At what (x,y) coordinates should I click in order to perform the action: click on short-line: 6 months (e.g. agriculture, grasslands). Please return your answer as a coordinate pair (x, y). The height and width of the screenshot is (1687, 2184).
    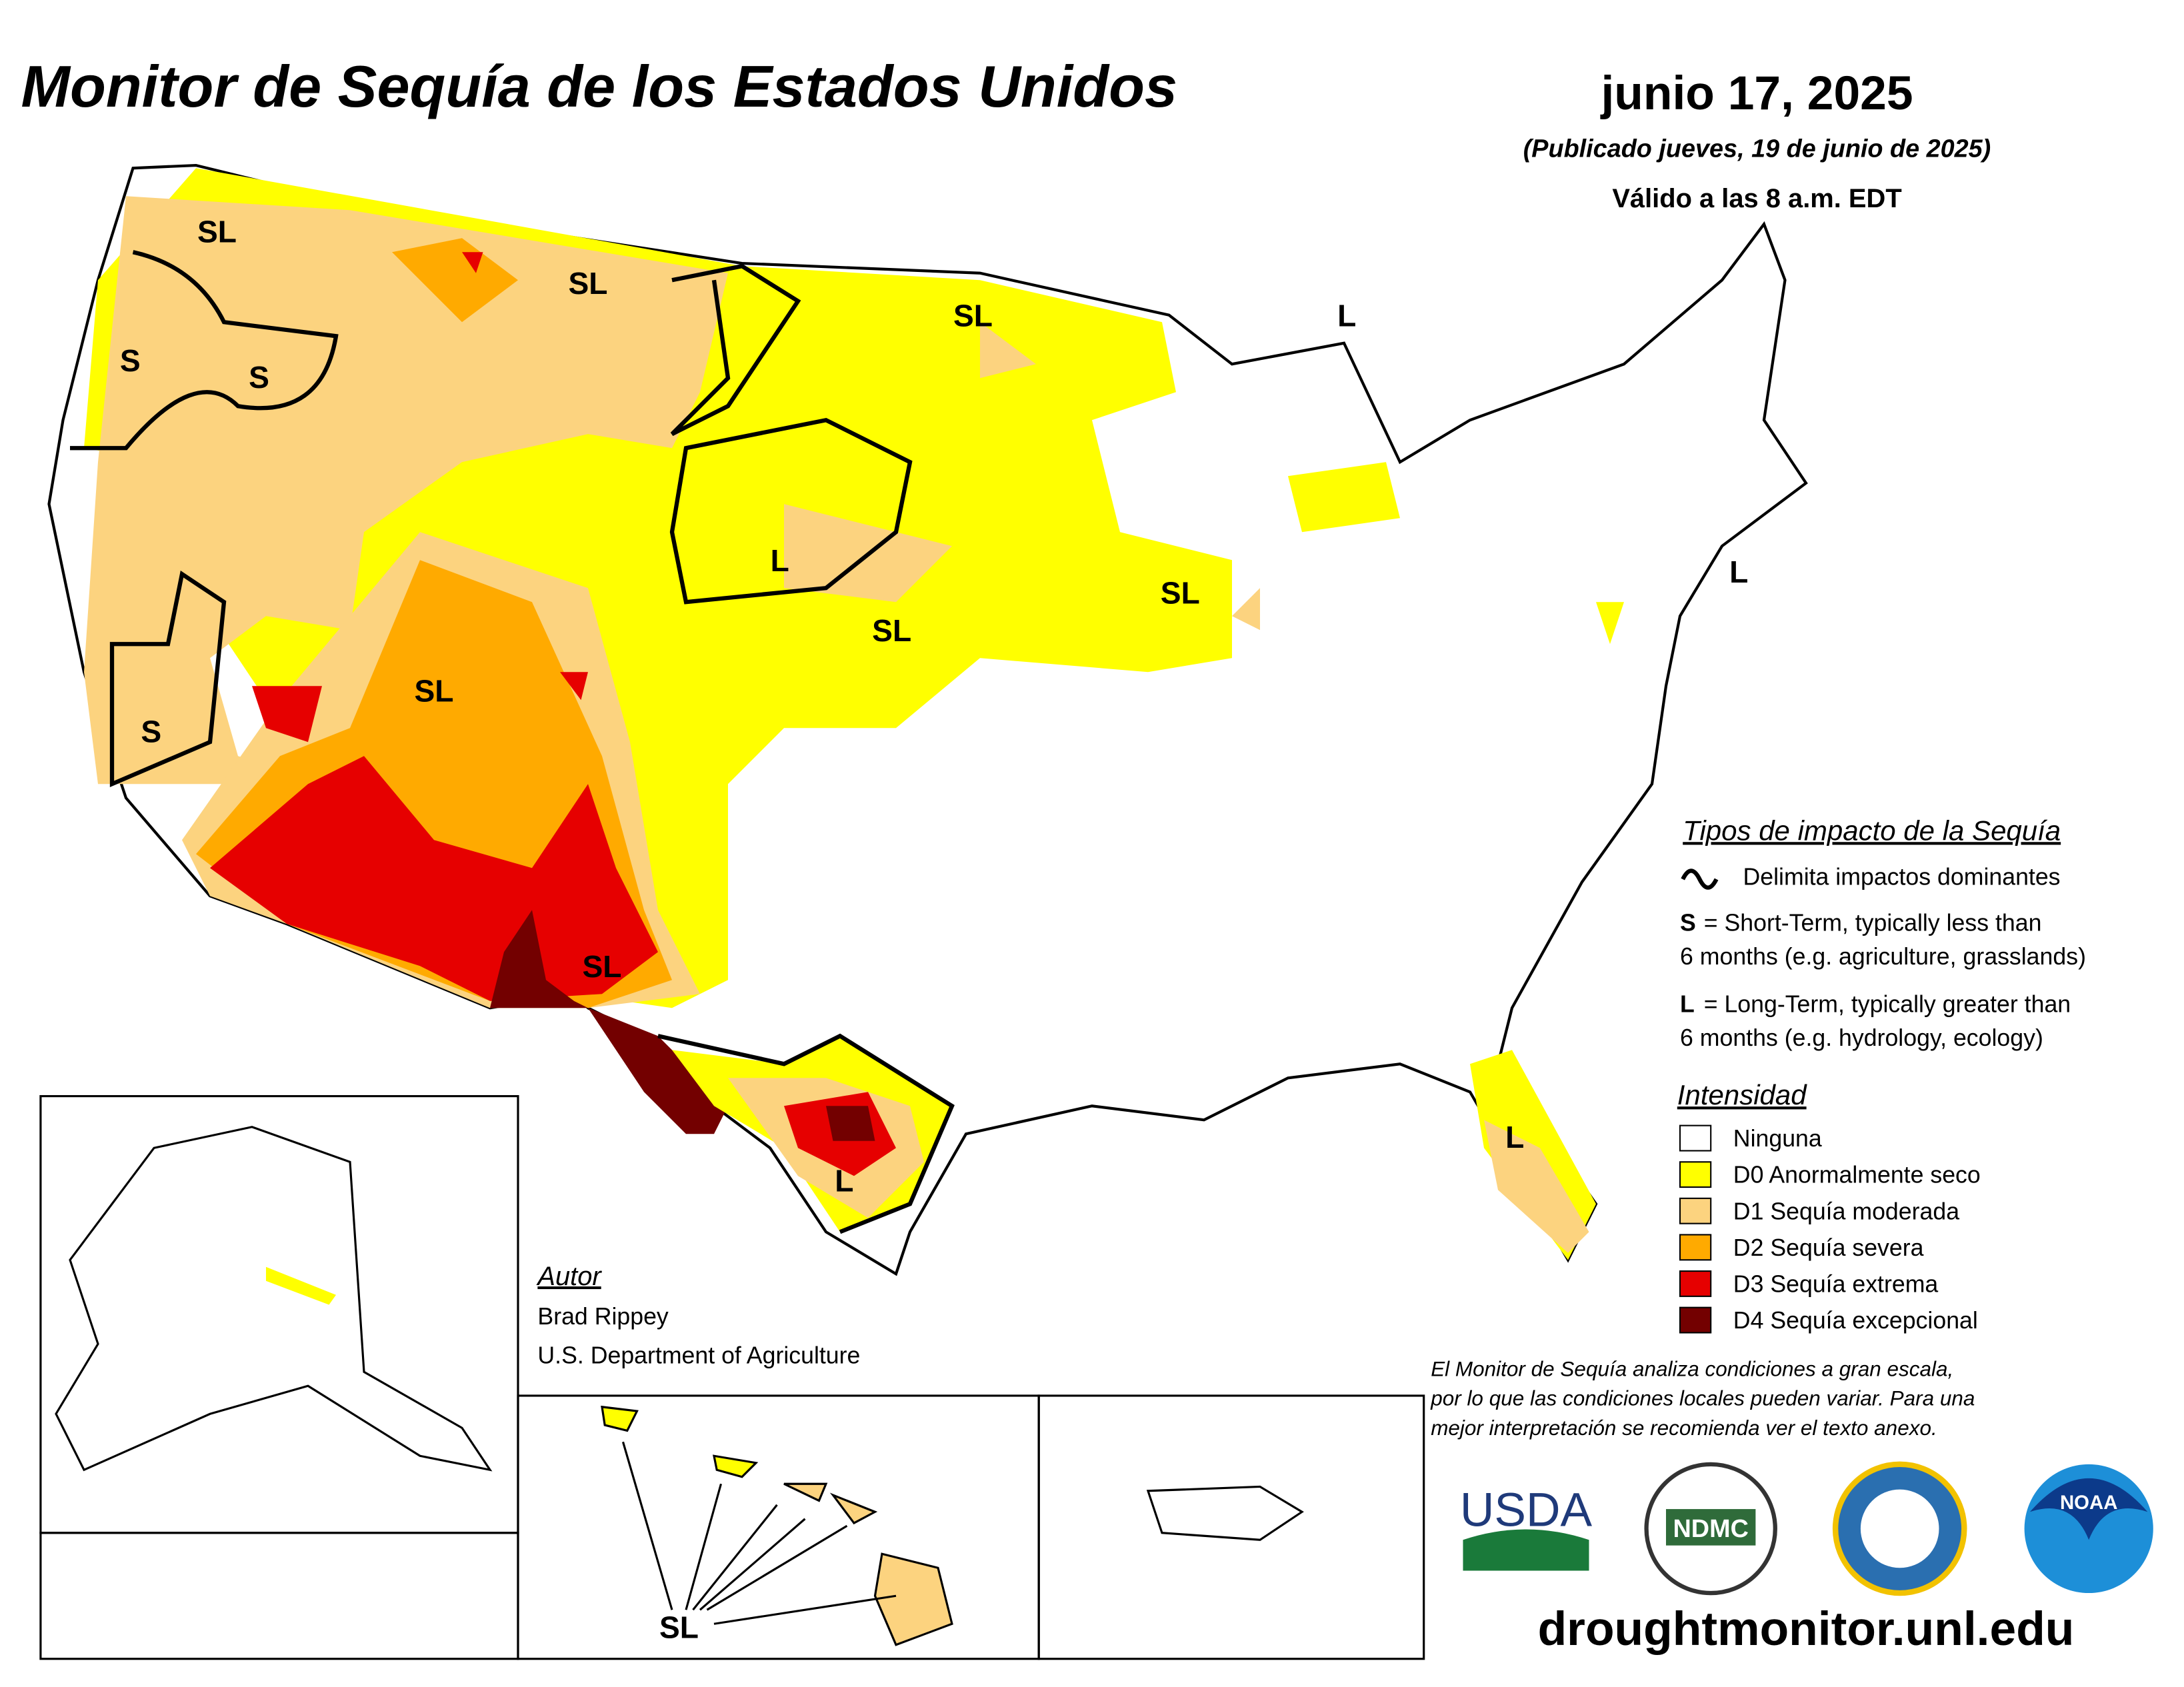
    Looking at the image, I should click on (1883, 956).